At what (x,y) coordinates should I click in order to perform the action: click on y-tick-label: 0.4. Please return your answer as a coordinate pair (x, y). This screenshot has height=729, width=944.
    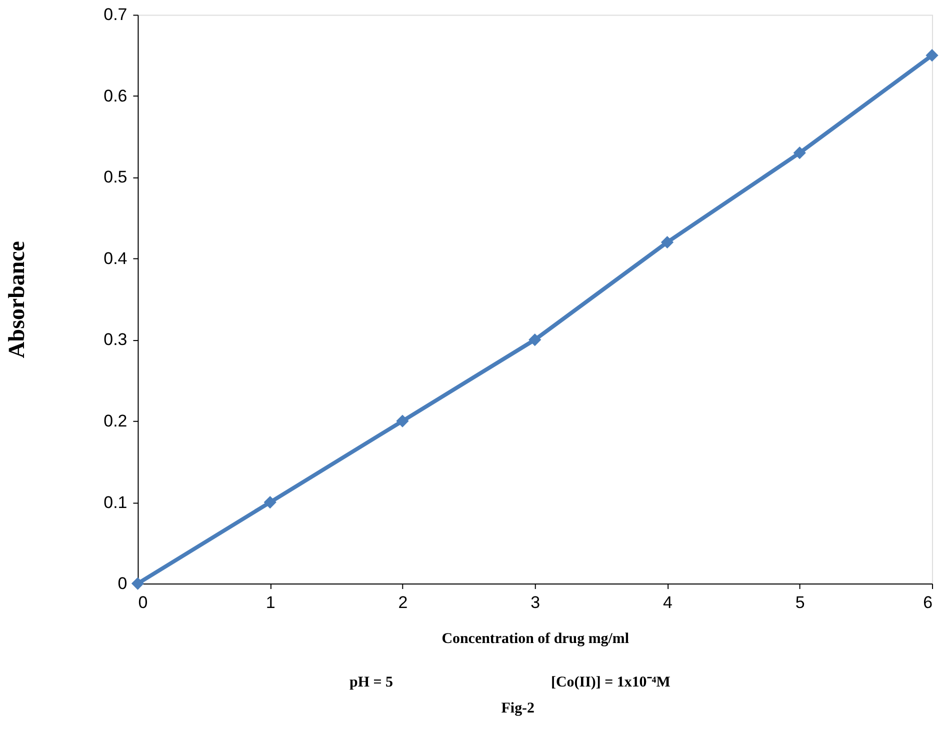
    Looking at the image, I should click on (116, 258).